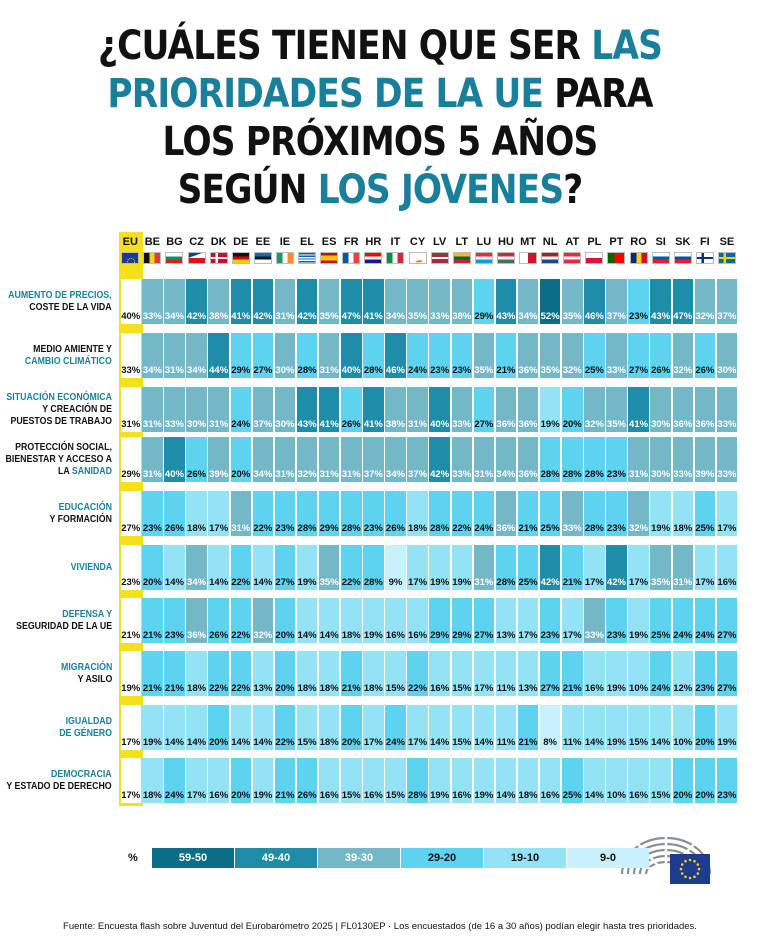  Describe the element at coordinates (218, 355) in the screenshot. I see `heatmap-cell-dk: 44%` at that location.